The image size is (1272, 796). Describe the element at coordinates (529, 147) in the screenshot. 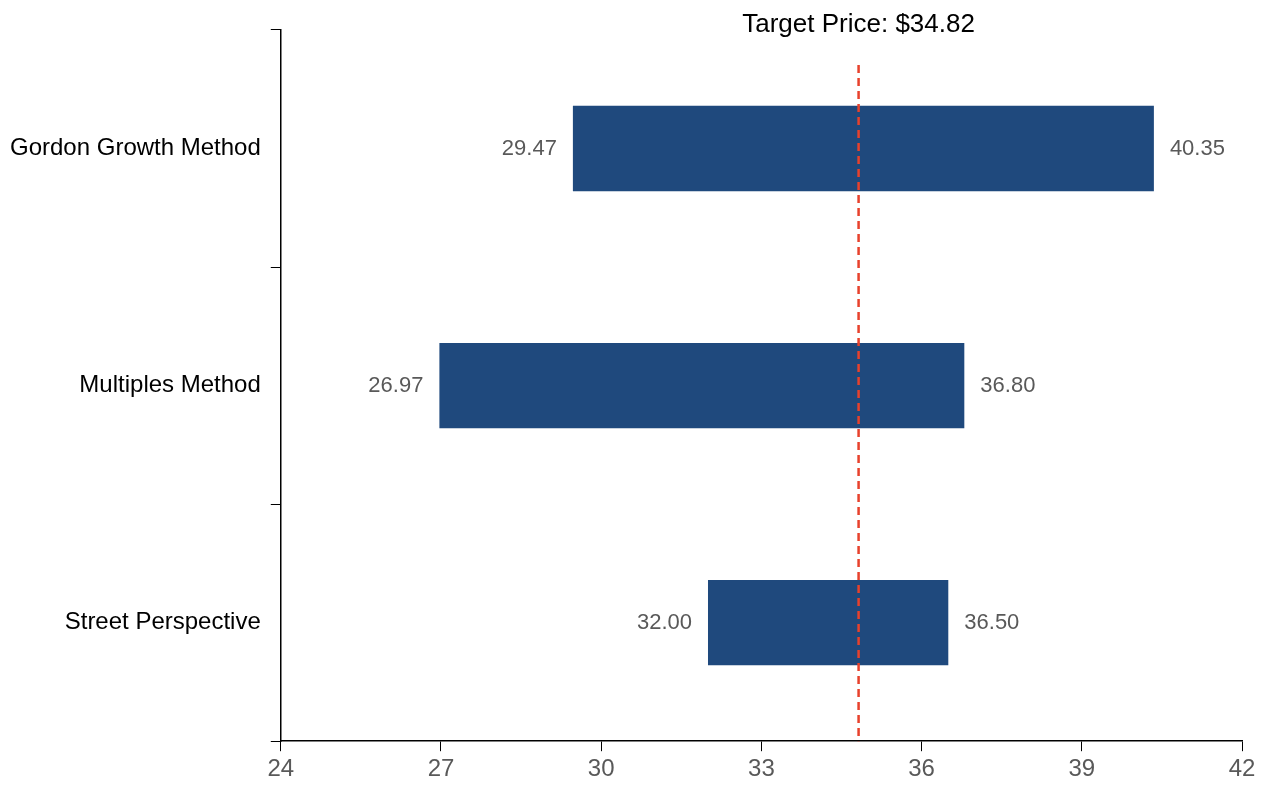

I see `annotation: 29.47` at that location.